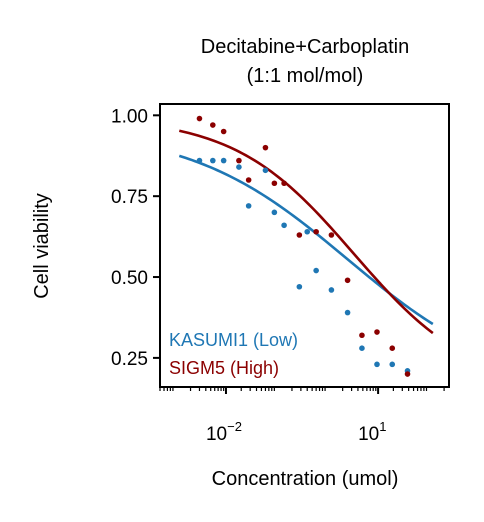 Image resolution: width=484 pixels, height=522 pixels. Describe the element at coordinates (129, 116) in the screenshot. I see `y-tick-label: 1.00` at that location.